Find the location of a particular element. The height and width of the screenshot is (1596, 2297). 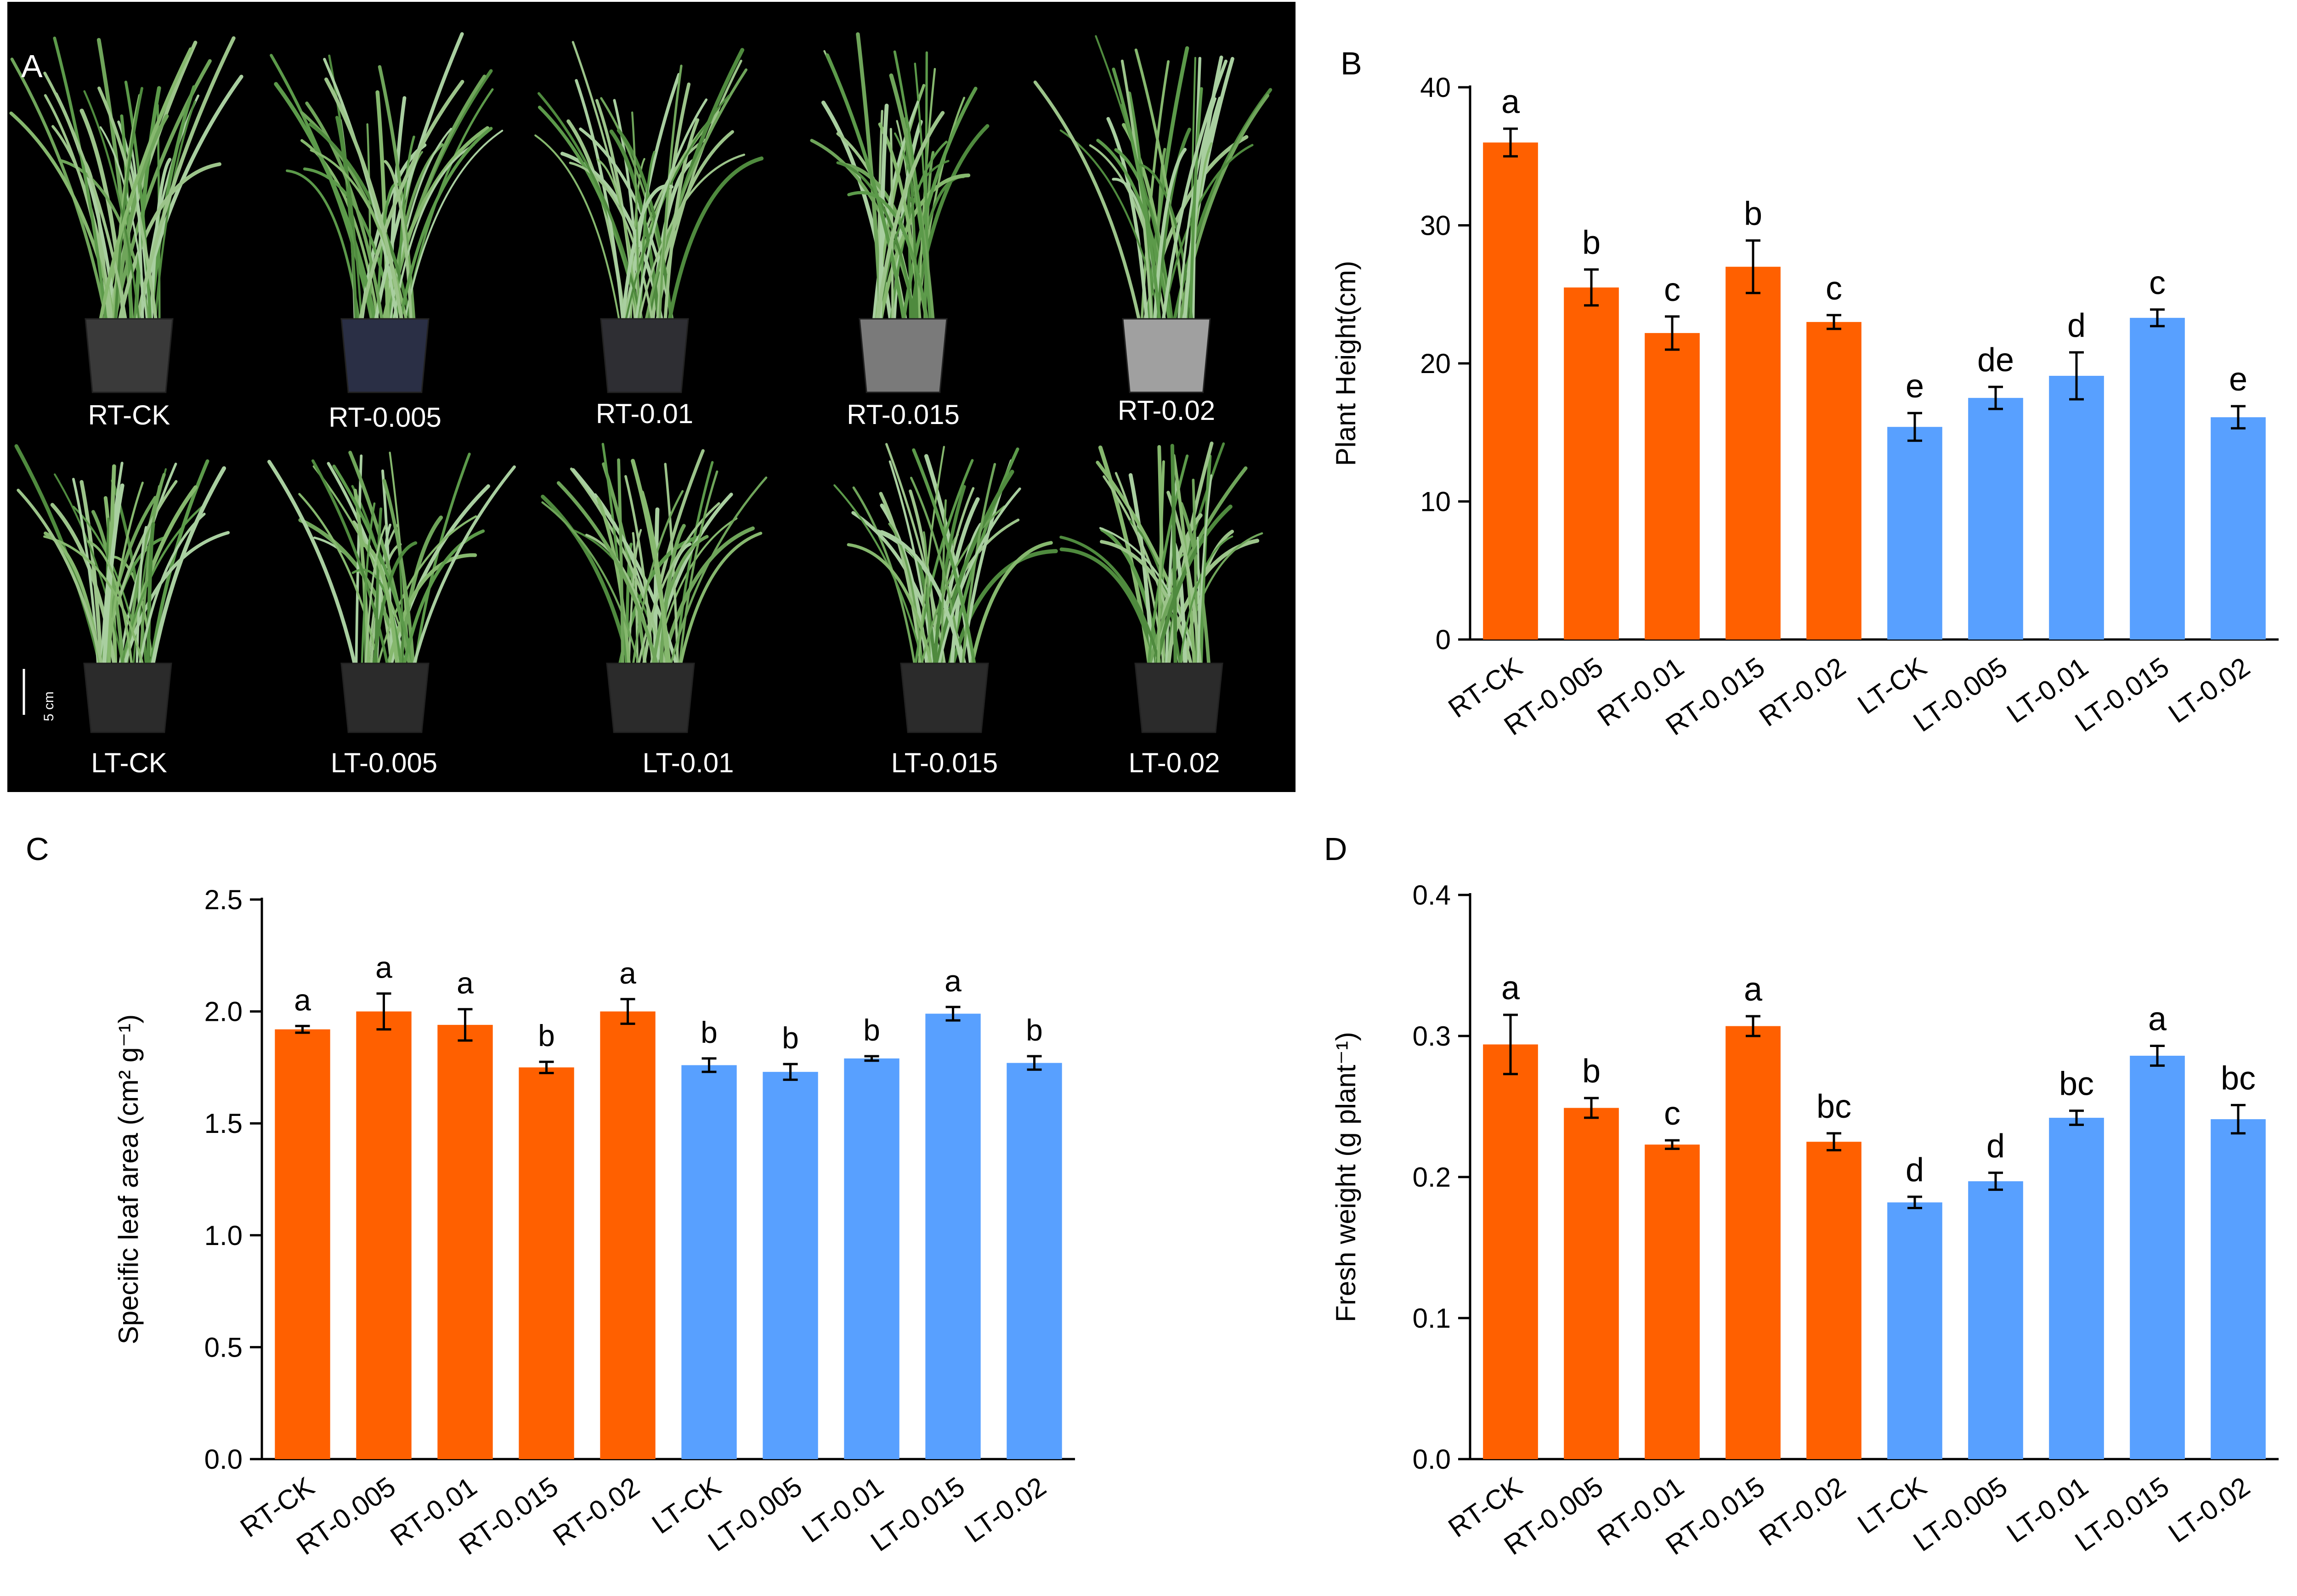

y-axis-label: Plant Height(cm) is located at coordinates (1345, 363).